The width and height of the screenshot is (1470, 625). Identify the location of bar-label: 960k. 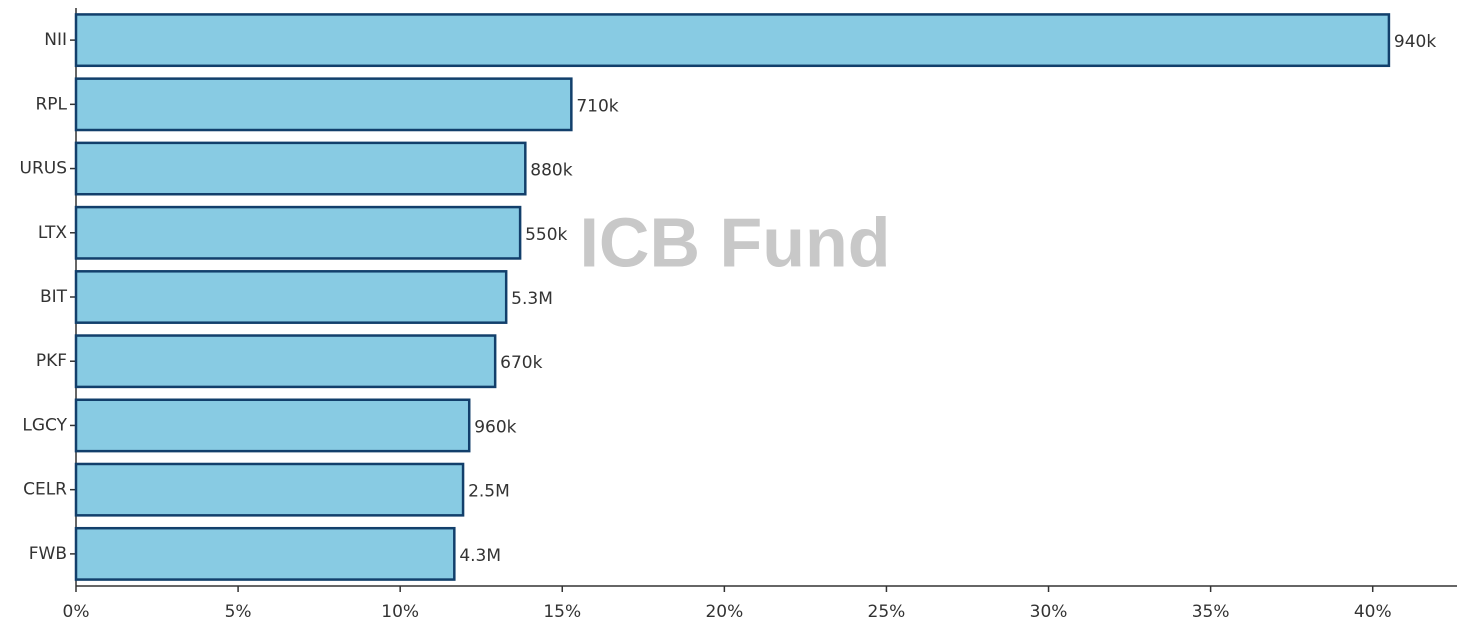
(495, 427).